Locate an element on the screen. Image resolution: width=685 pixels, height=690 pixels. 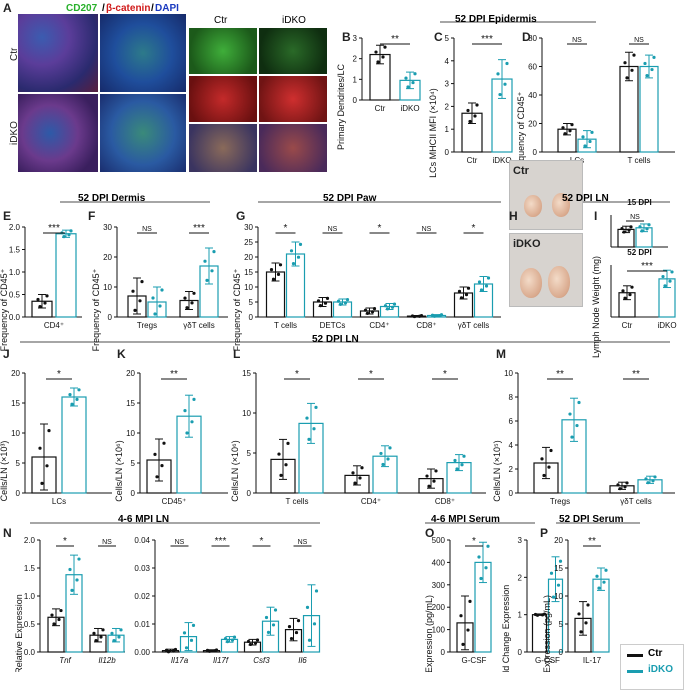
y-tick-label-e: 1.5 is located at coordinates (15, 250).